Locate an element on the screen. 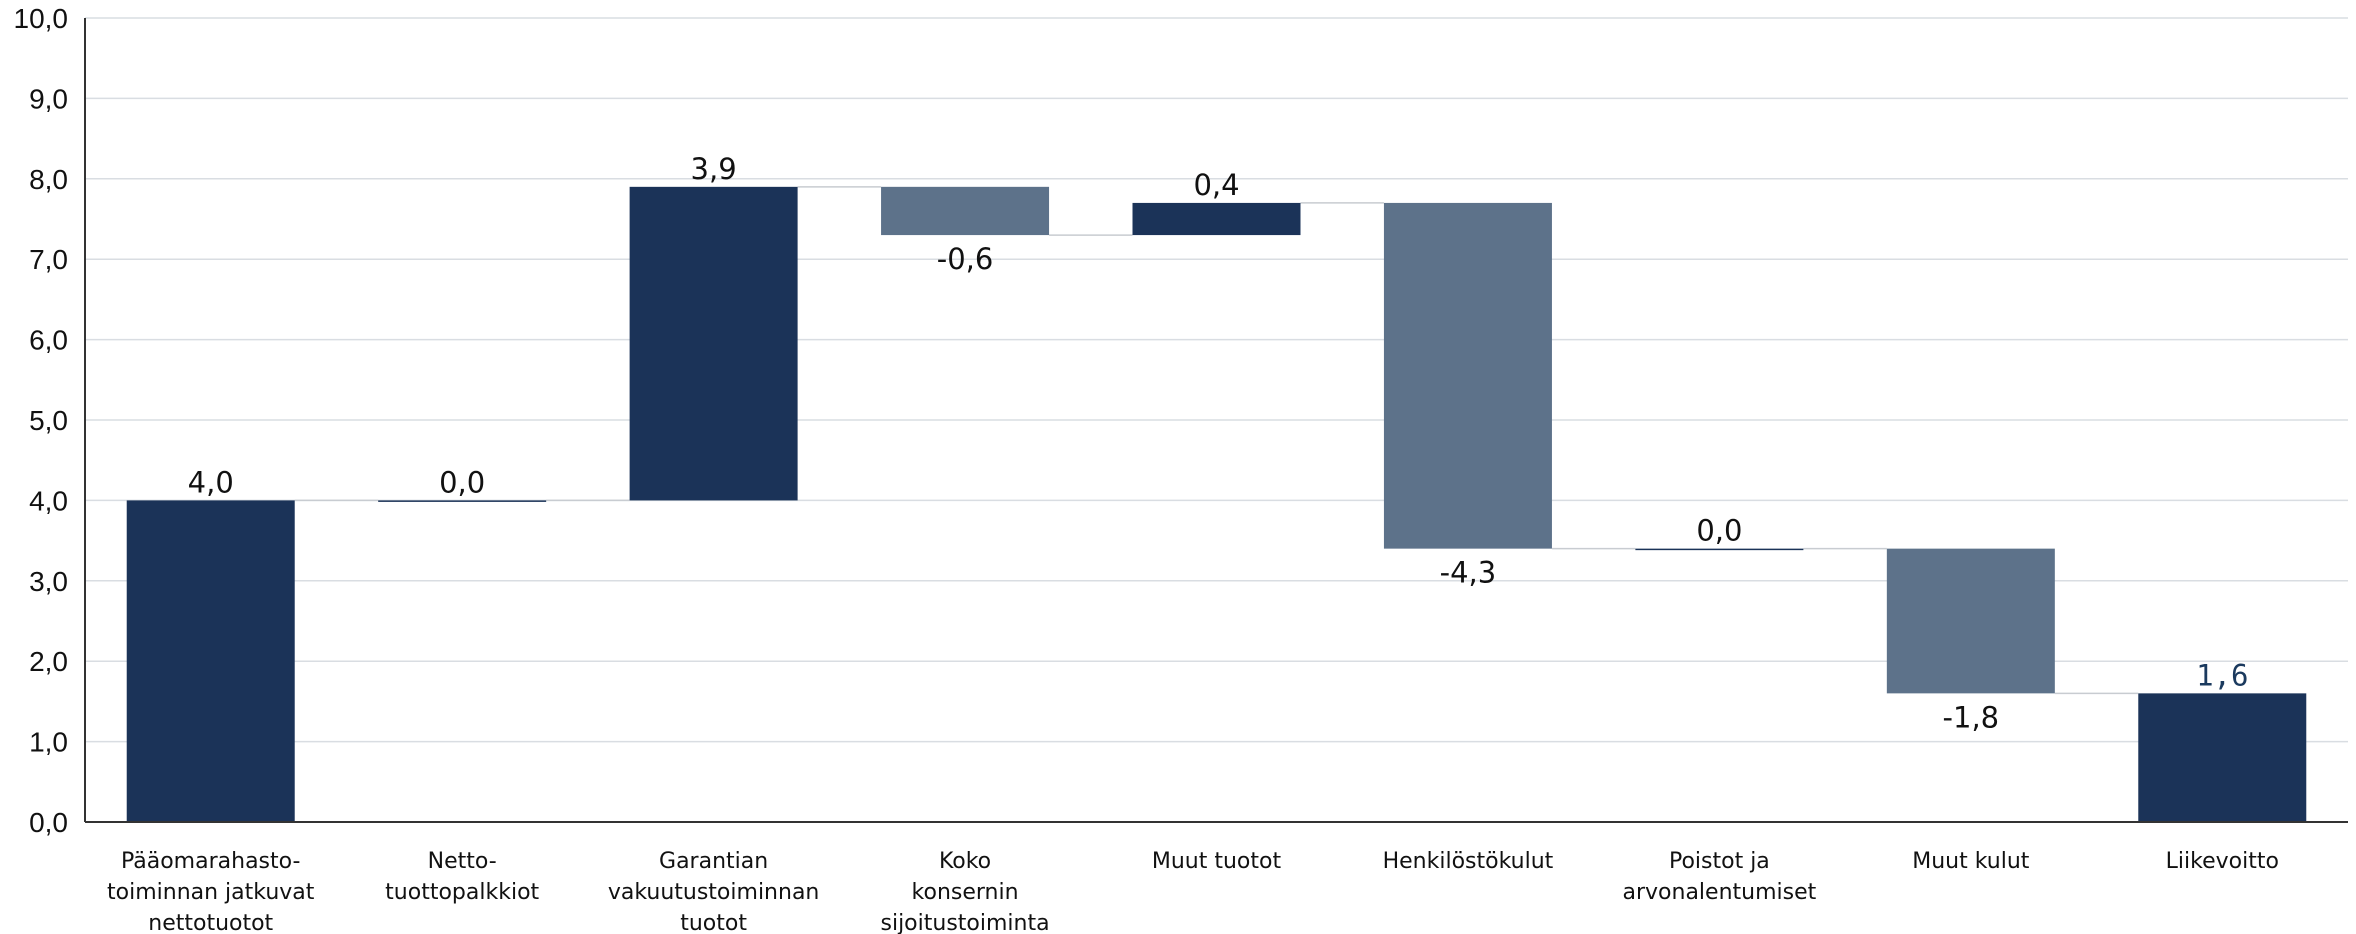 This screenshot has height=934, width=2356. category-label-line: nettotuotot is located at coordinates (210, 922).